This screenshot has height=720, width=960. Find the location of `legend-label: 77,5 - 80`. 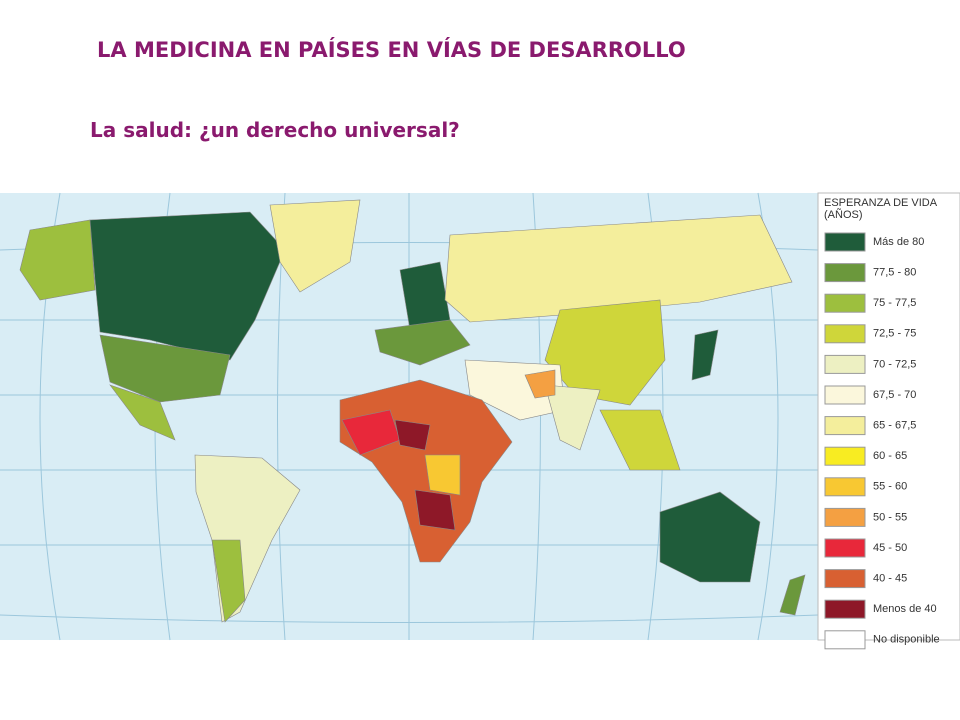

legend-label: 77,5 - 80 is located at coordinates (894, 273).